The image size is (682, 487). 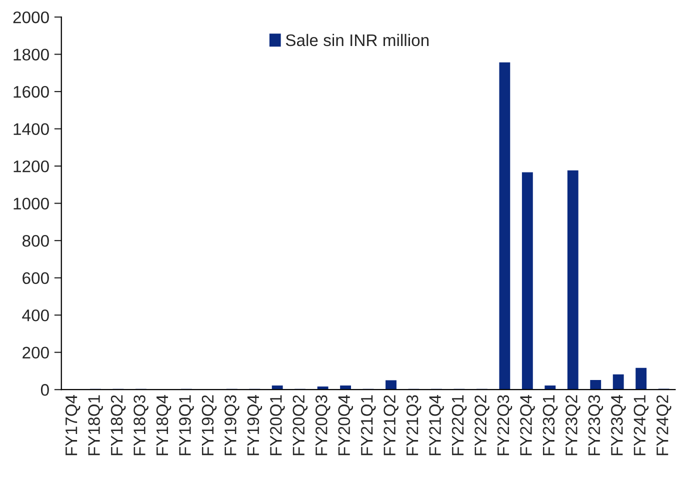 What do you see at coordinates (35, 315) in the screenshot?
I see `y-tick-label: 400` at bounding box center [35, 315].